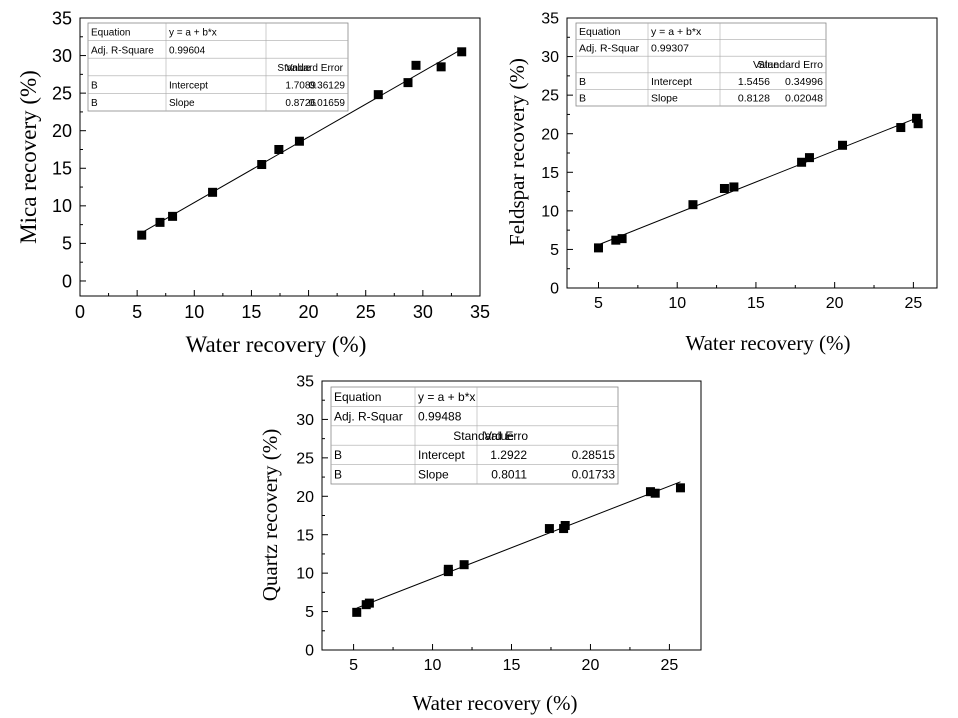 This screenshot has height=718, width=958. I want to click on mica-stats-box, so click(218, 67).